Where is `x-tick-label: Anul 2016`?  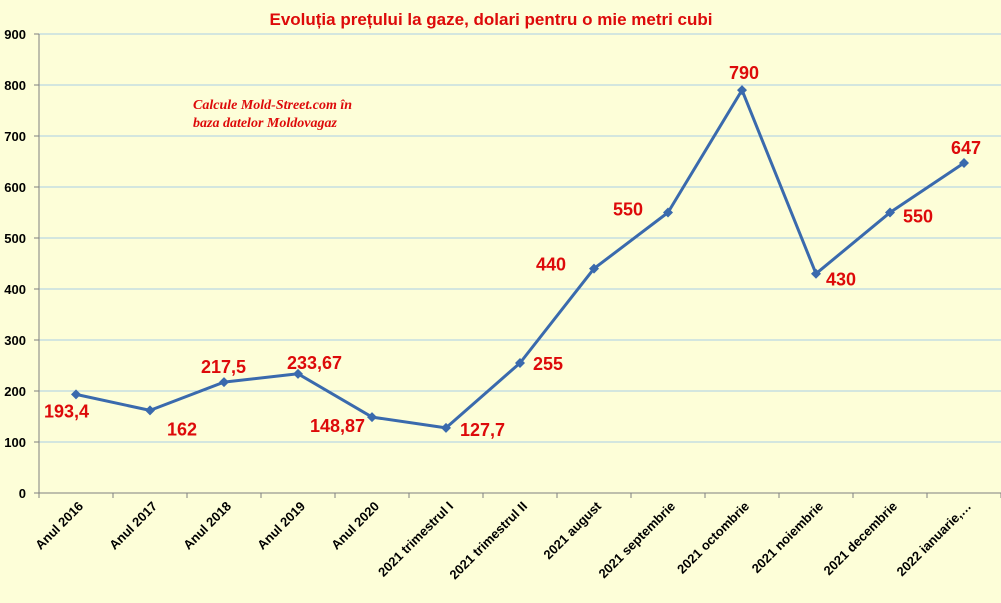 x-tick-label: Anul 2016 is located at coordinates (59, 526).